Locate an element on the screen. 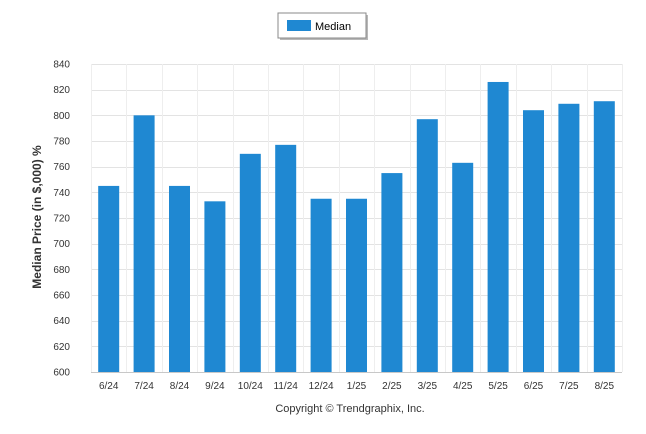  y-tick-label: 660 is located at coordinates (61, 296).